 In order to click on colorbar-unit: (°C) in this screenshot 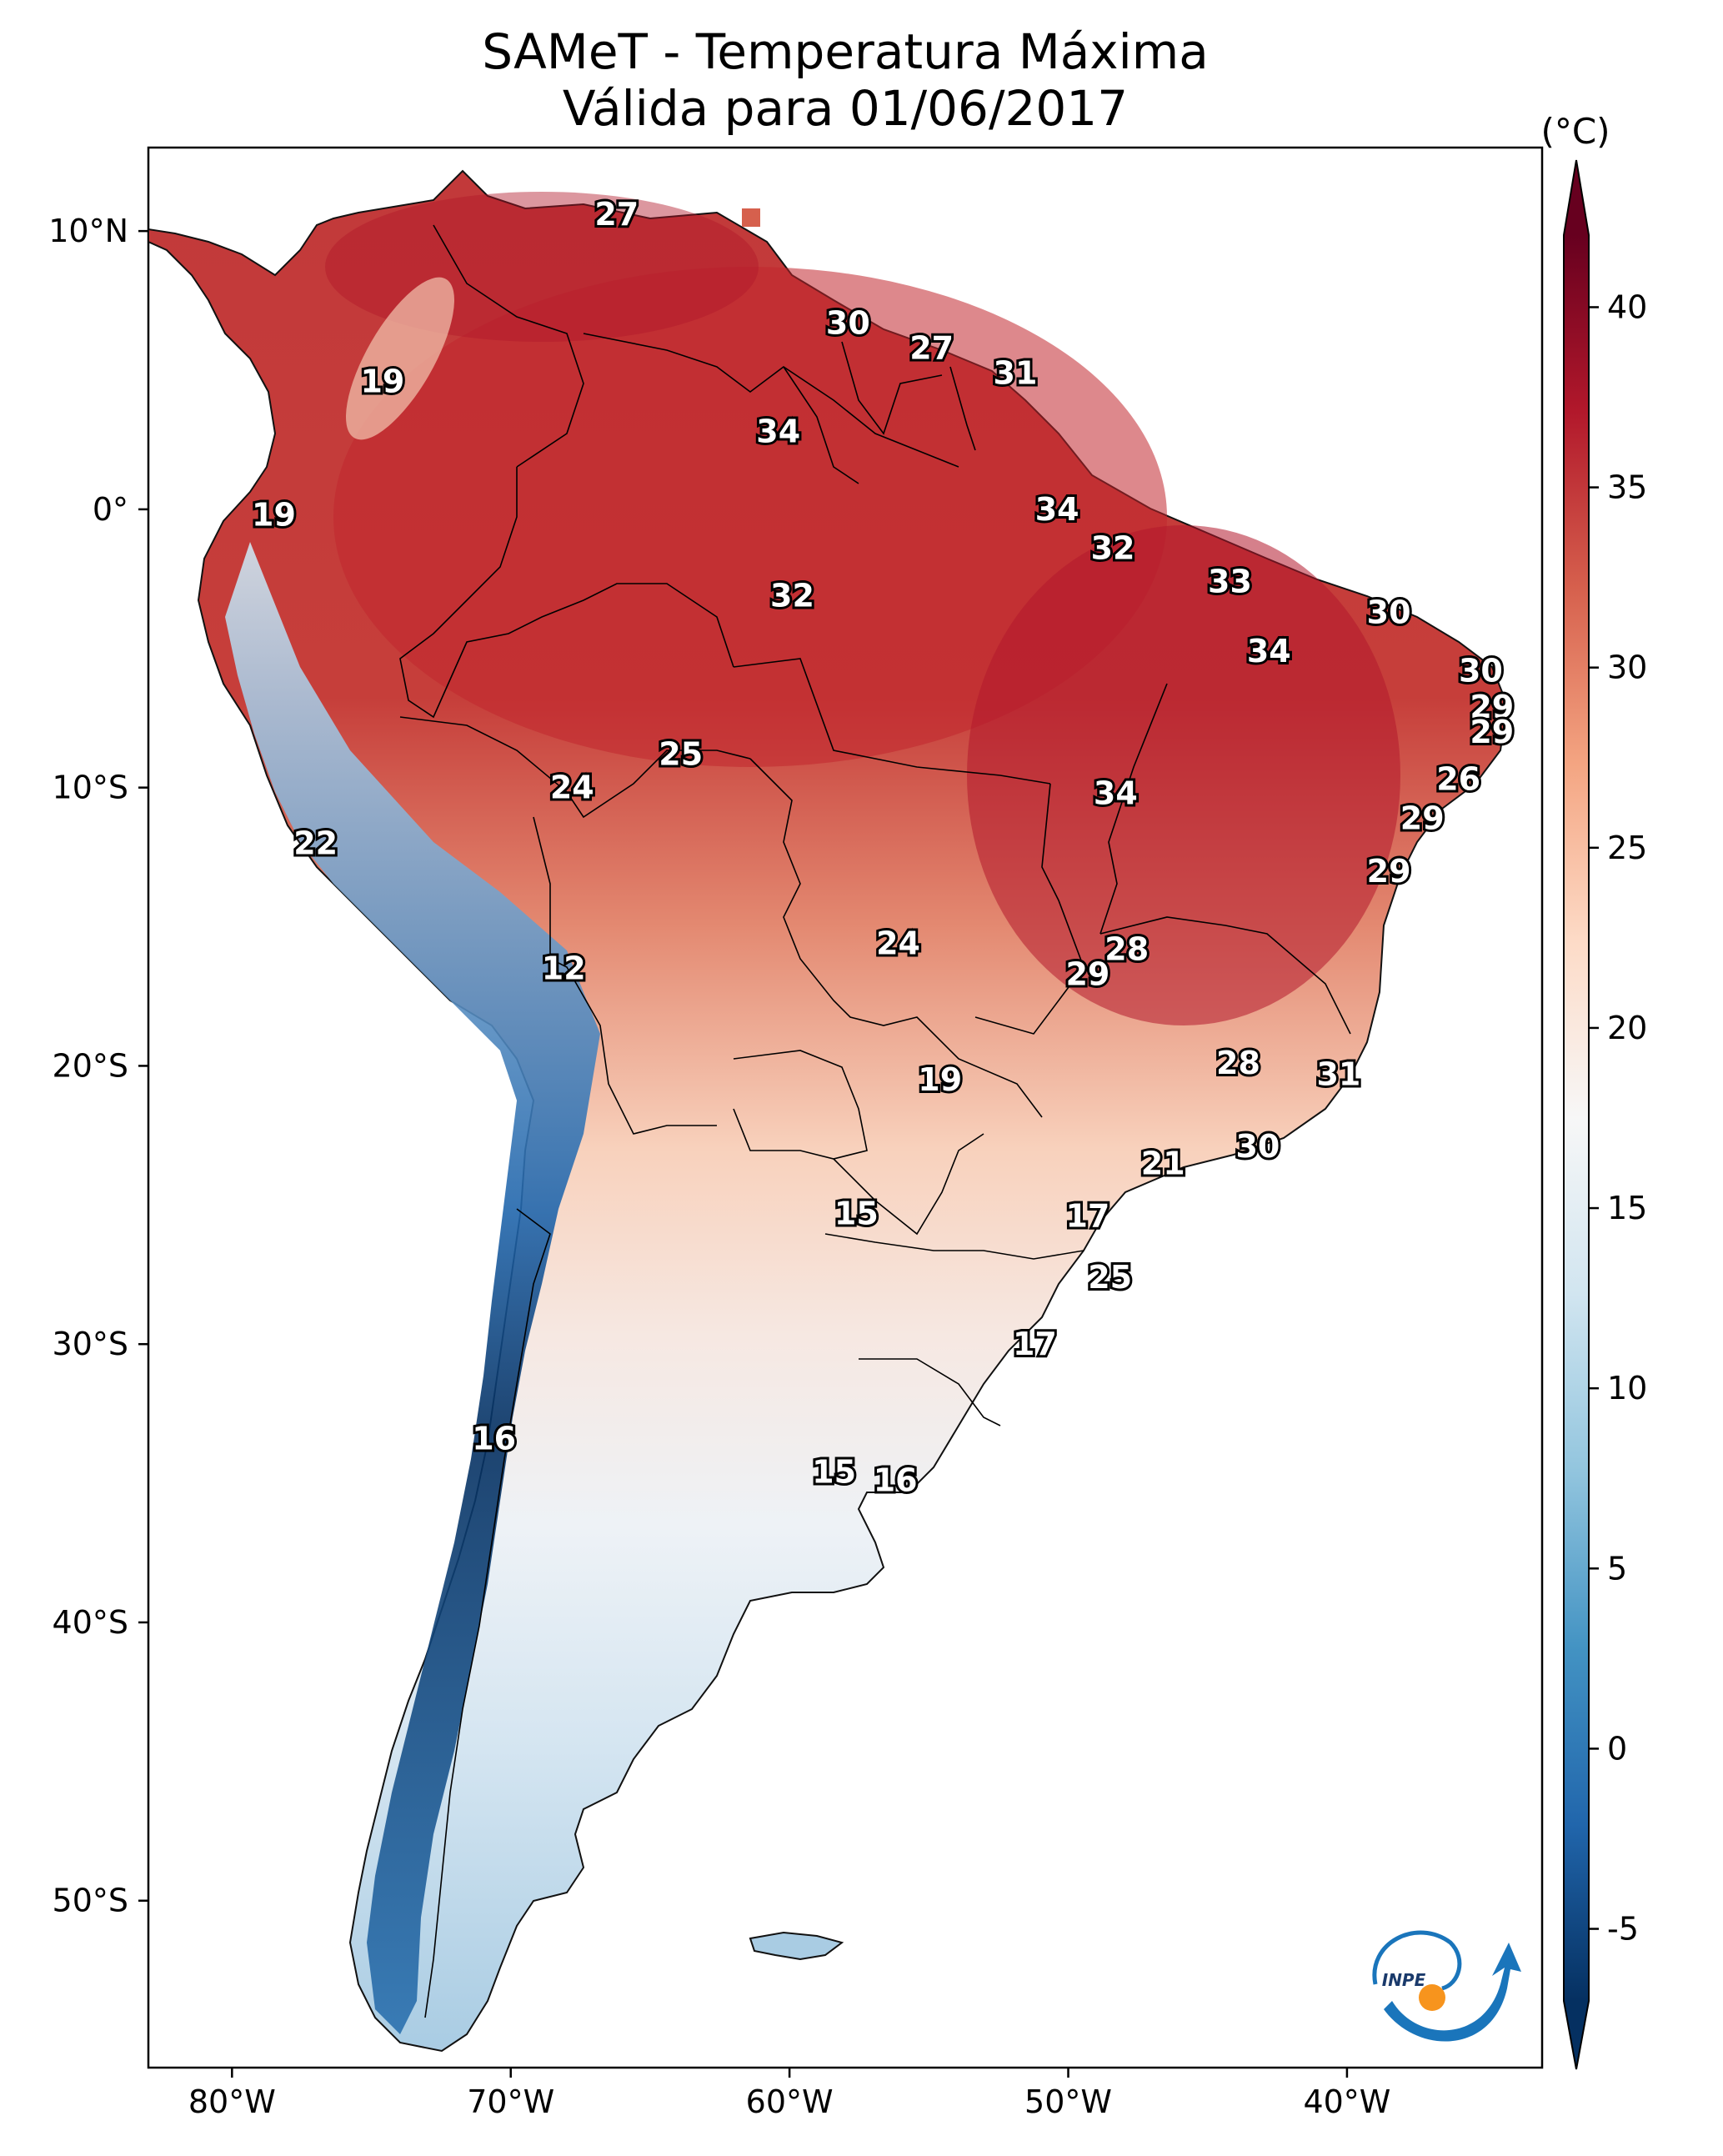, I will do `click(1575, 131)`.